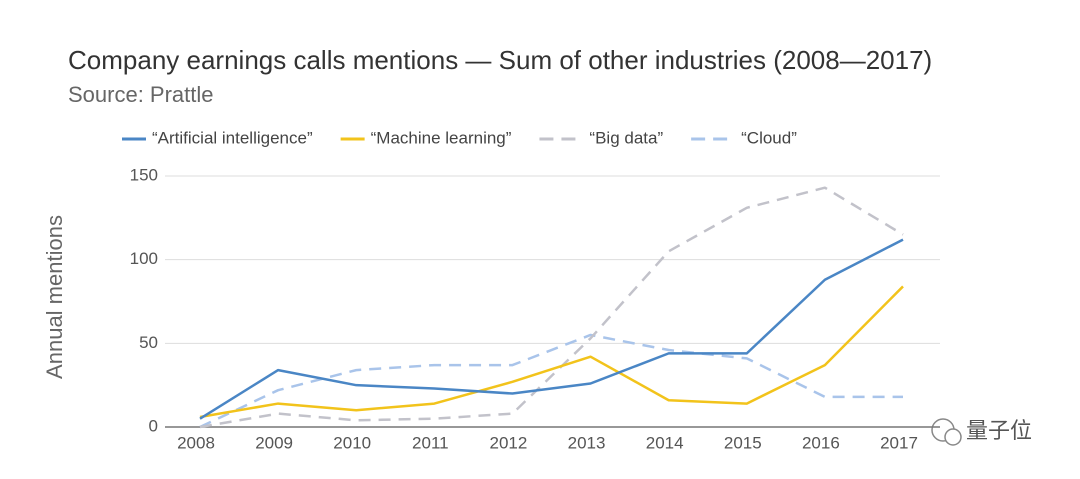 Image resolution: width=1080 pixels, height=479 pixels. I want to click on y-tick-label: 100, so click(144, 258).